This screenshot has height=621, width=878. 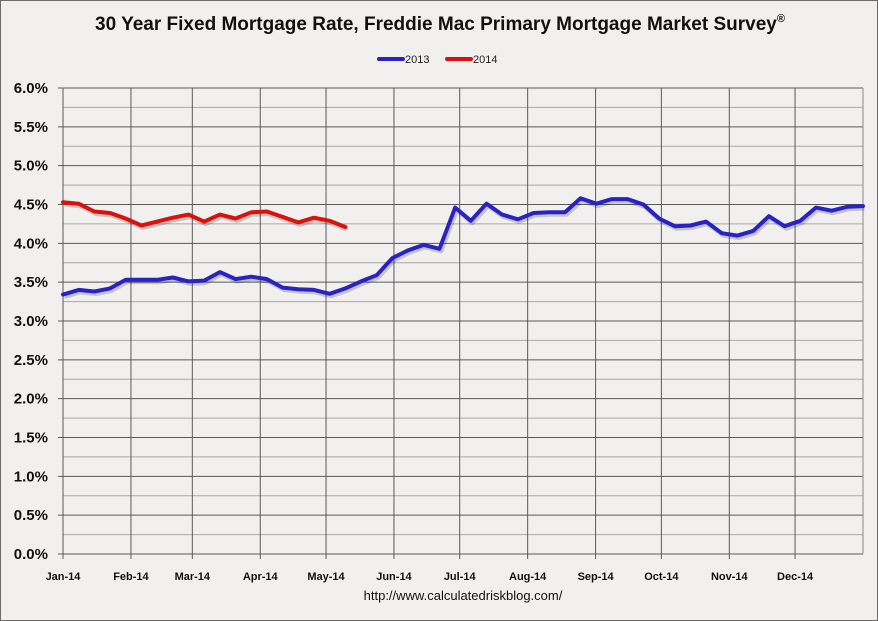 I want to click on x-tick-label: Jan-14, so click(x=64, y=577).